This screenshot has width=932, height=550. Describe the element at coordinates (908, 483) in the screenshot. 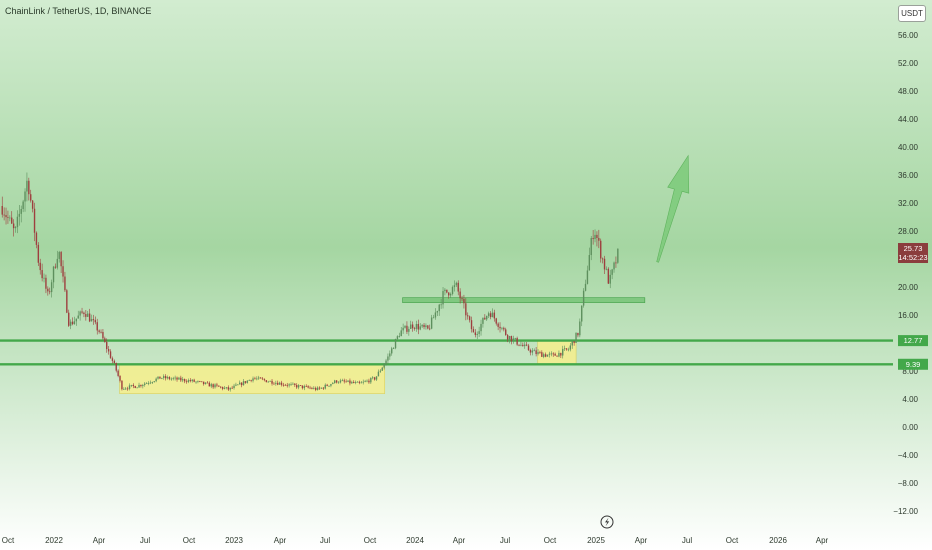

I see `price-tick-label: −8.00` at that location.